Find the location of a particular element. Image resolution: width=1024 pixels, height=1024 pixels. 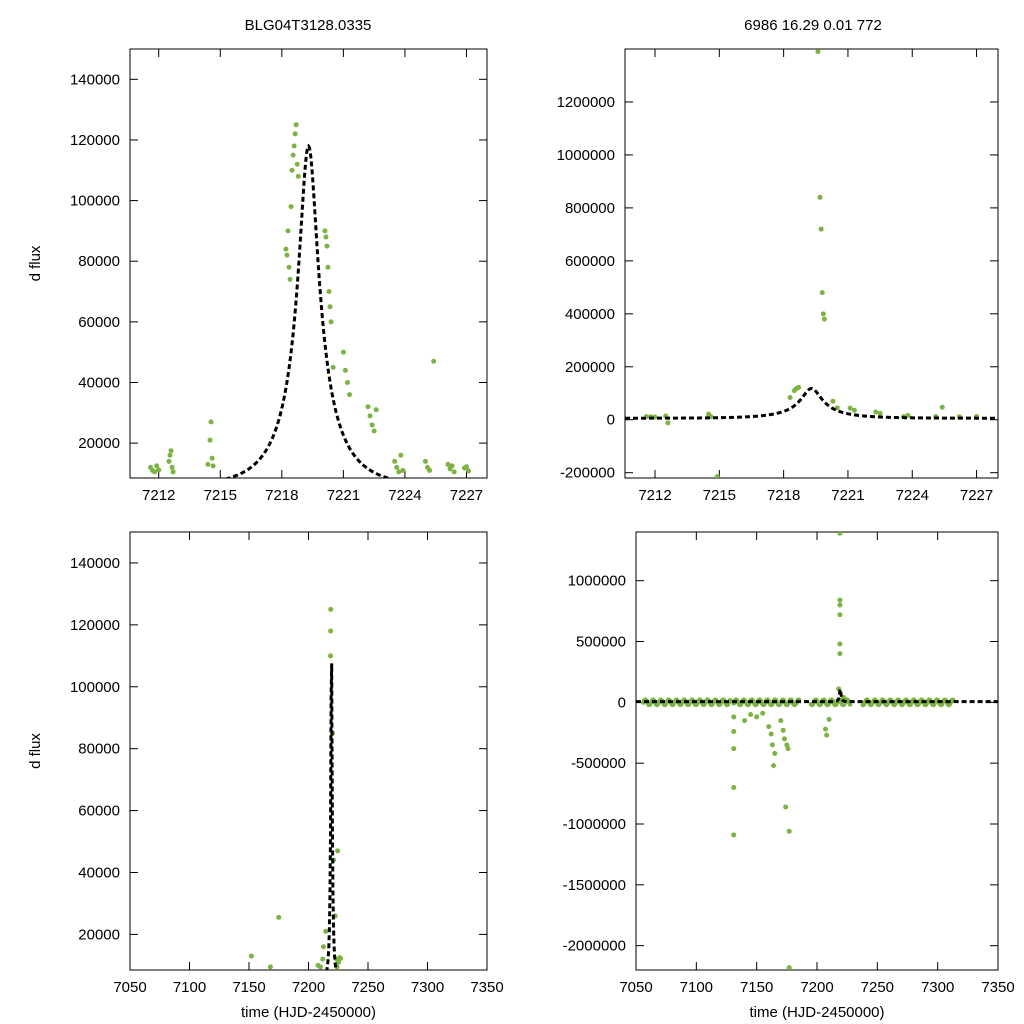

x-tick-label: 7221 is located at coordinates (847, 495).